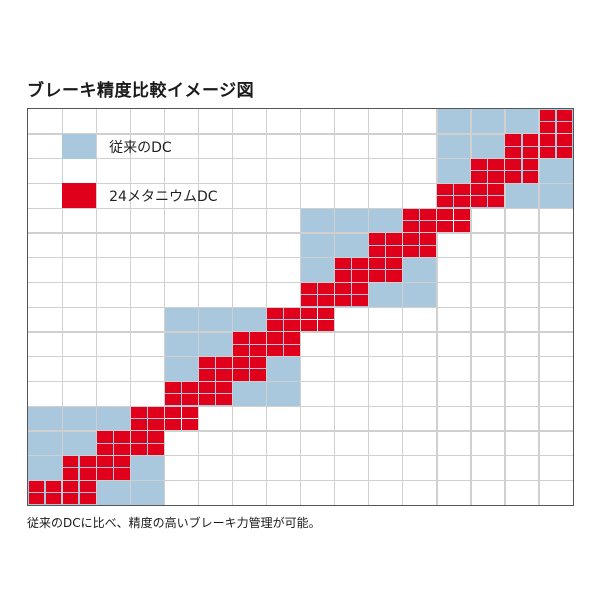 Image resolution: width=600 pixels, height=600 pixels. I want to click on diagram-title: ブレーキ精度比較イメージ図, so click(141, 91).